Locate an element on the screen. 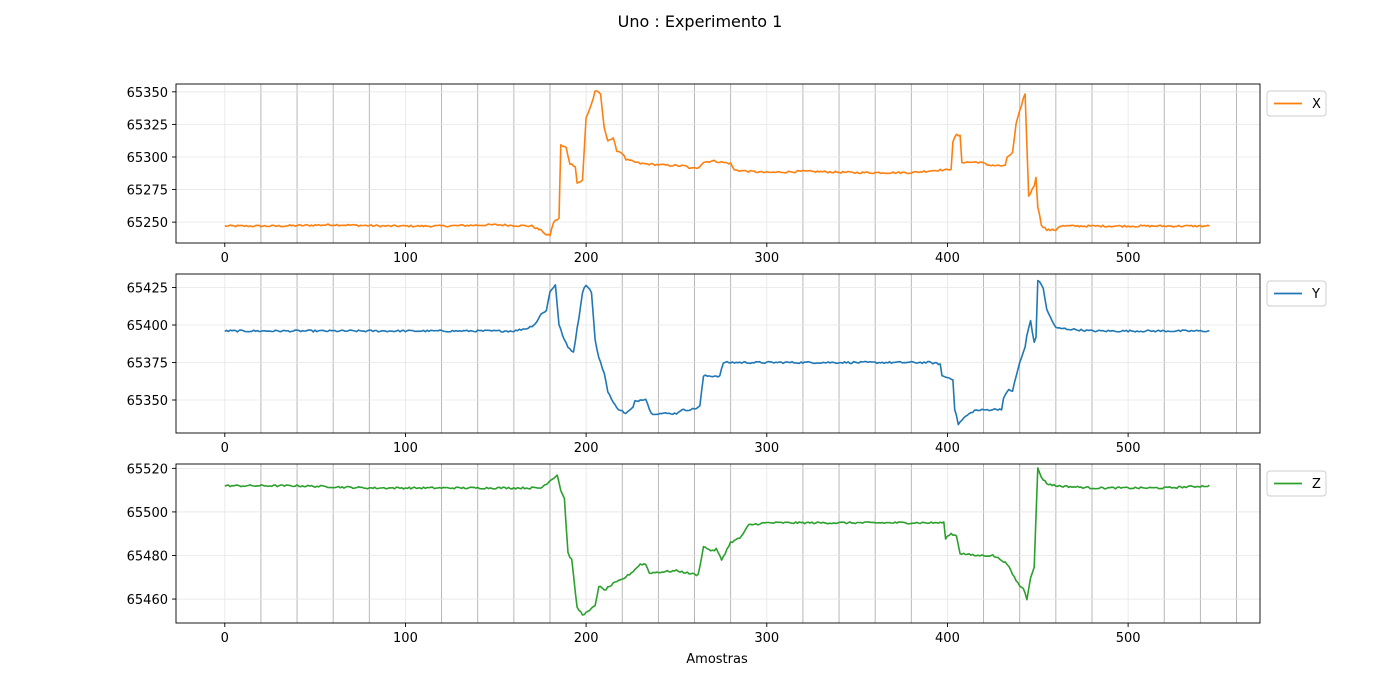 This screenshot has width=1400, height=700. y-tick-label-z: 65500 is located at coordinates (147, 513).